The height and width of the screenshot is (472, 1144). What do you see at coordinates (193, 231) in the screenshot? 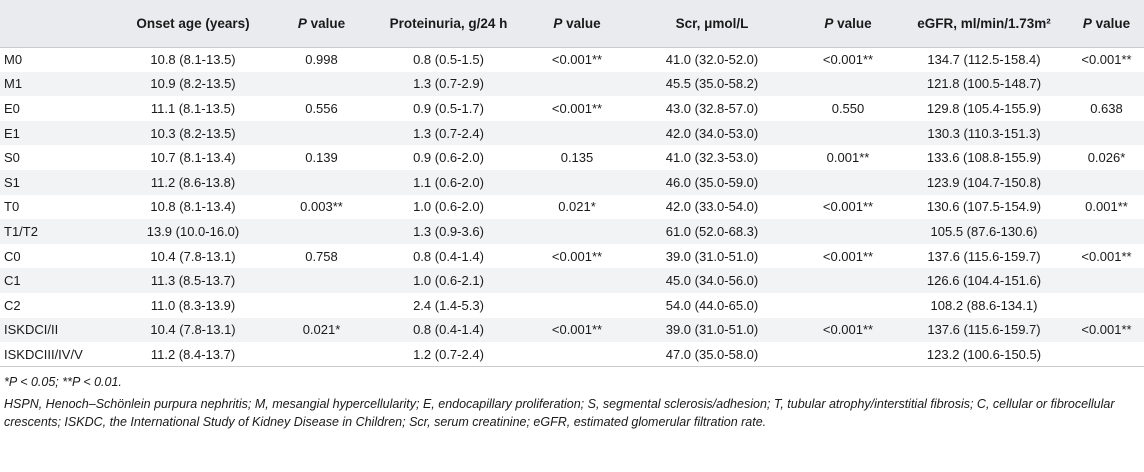
I see `table-cell: 13.9 (10.0-16.0)` at bounding box center [193, 231].